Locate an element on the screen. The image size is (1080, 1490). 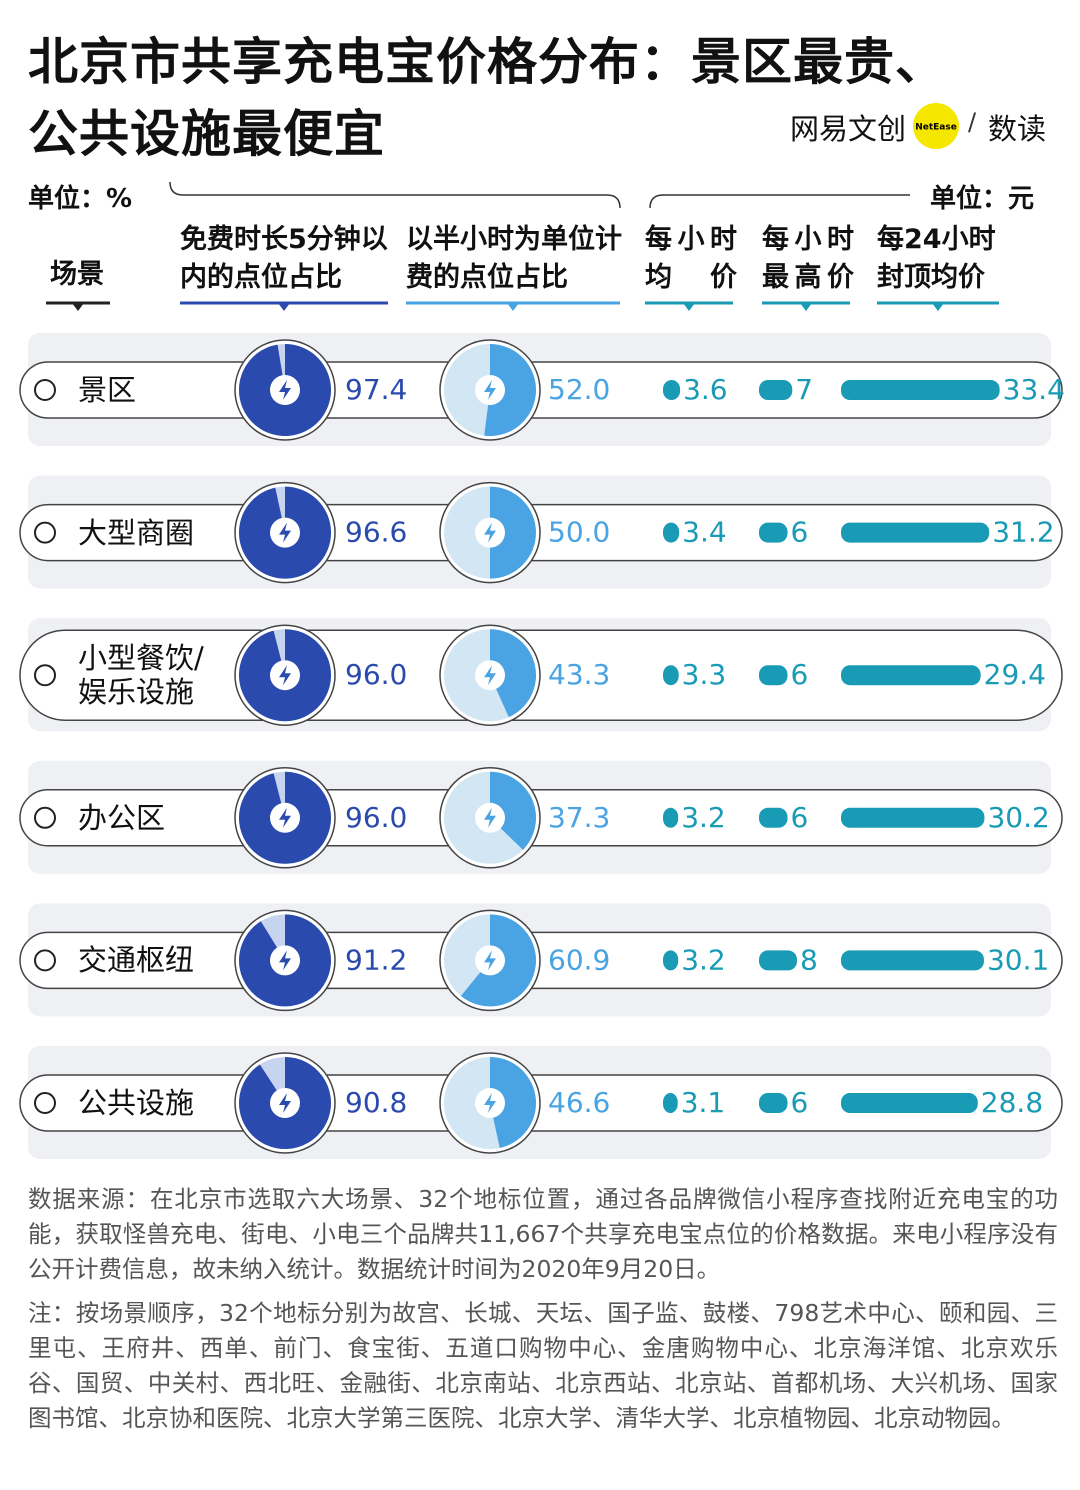
value-label: 3.4 is located at coordinates (704, 532).